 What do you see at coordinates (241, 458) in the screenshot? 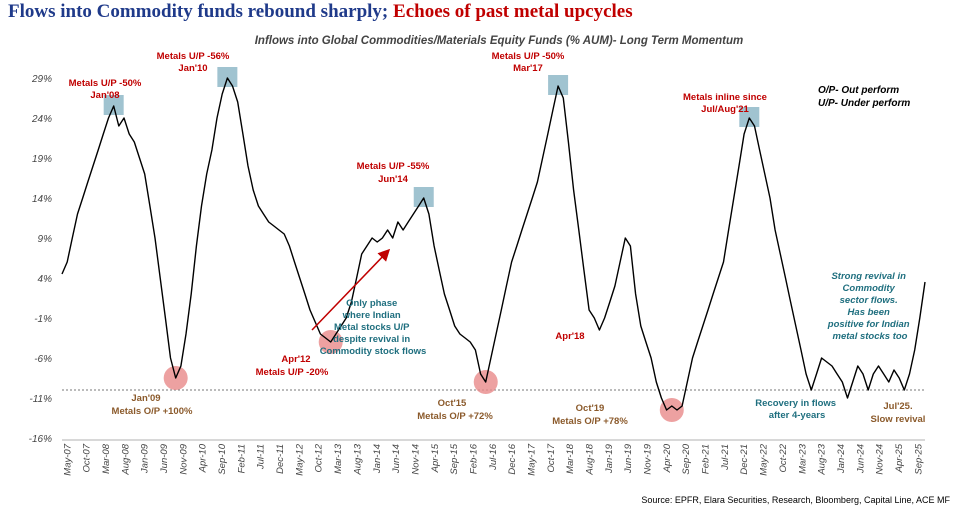
I see `x-tick-label: Feb-11` at bounding box center [241, 458].